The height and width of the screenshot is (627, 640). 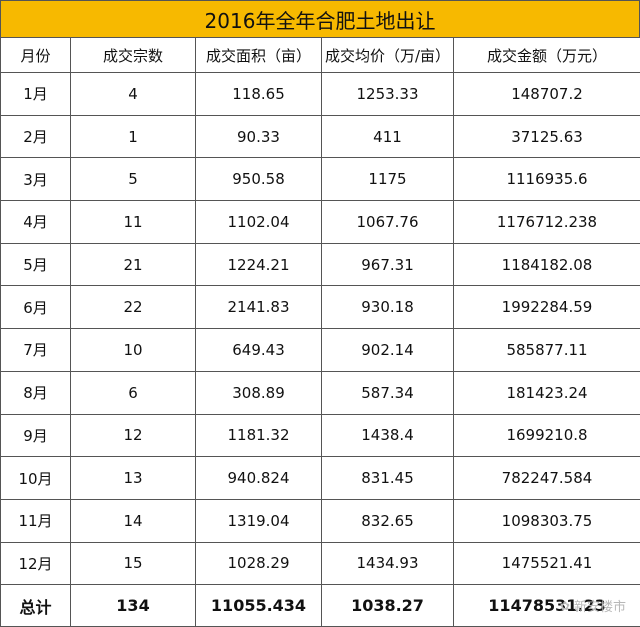 What do you see at coordinates (259, 55) in the screenshot?
I see `header-deal-area: 成交面积（亩）` at bounding box center [259, 55].